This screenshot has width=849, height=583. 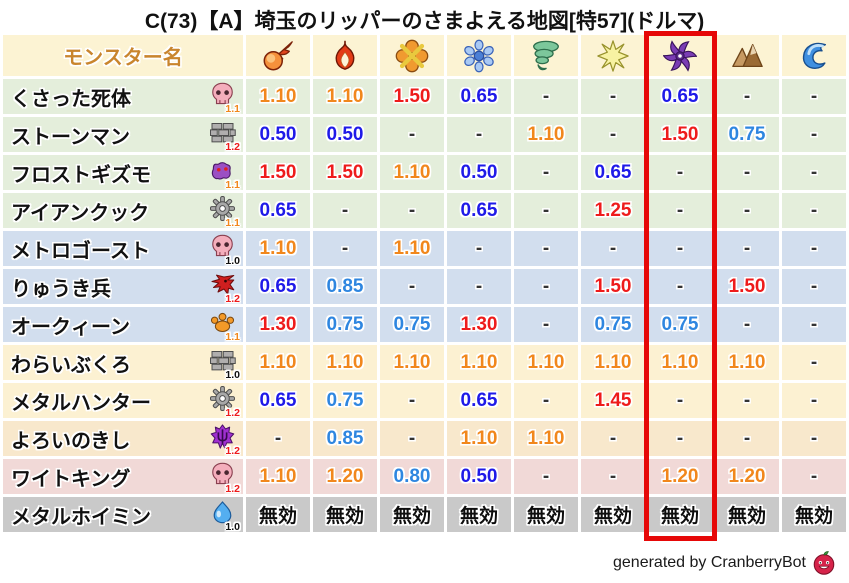 What do you see at coordinates (613, 210) in the screenshot?
I see `multiplier-value: 1.25` at bounding box center [613, 210].